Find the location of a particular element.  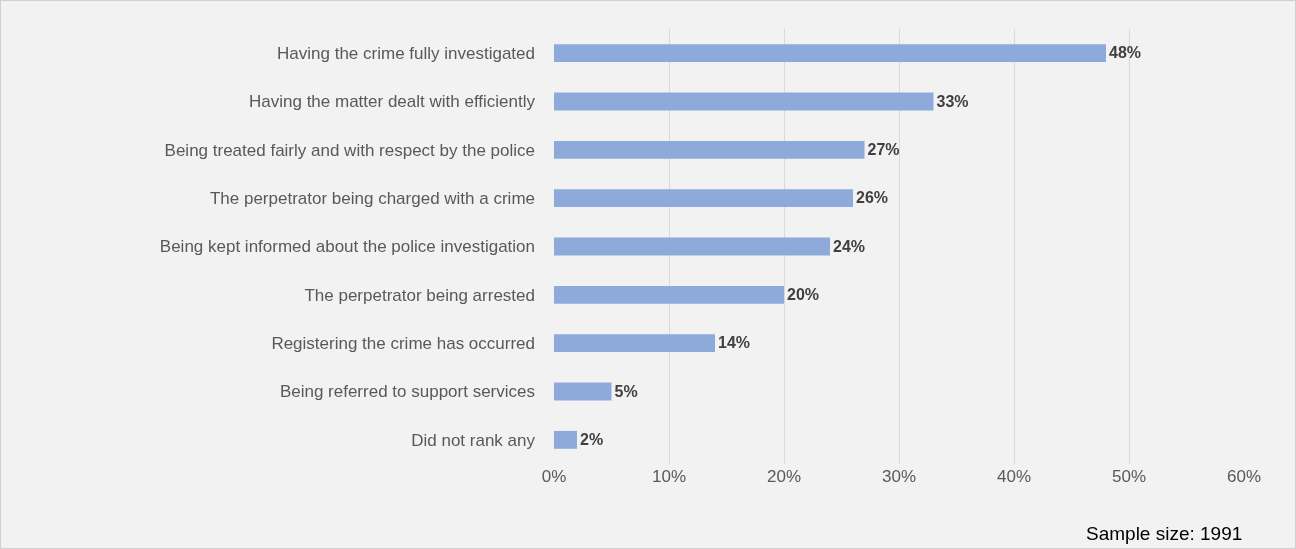

y-tick-label: Did not rank any is located at coordinates (473, 440).